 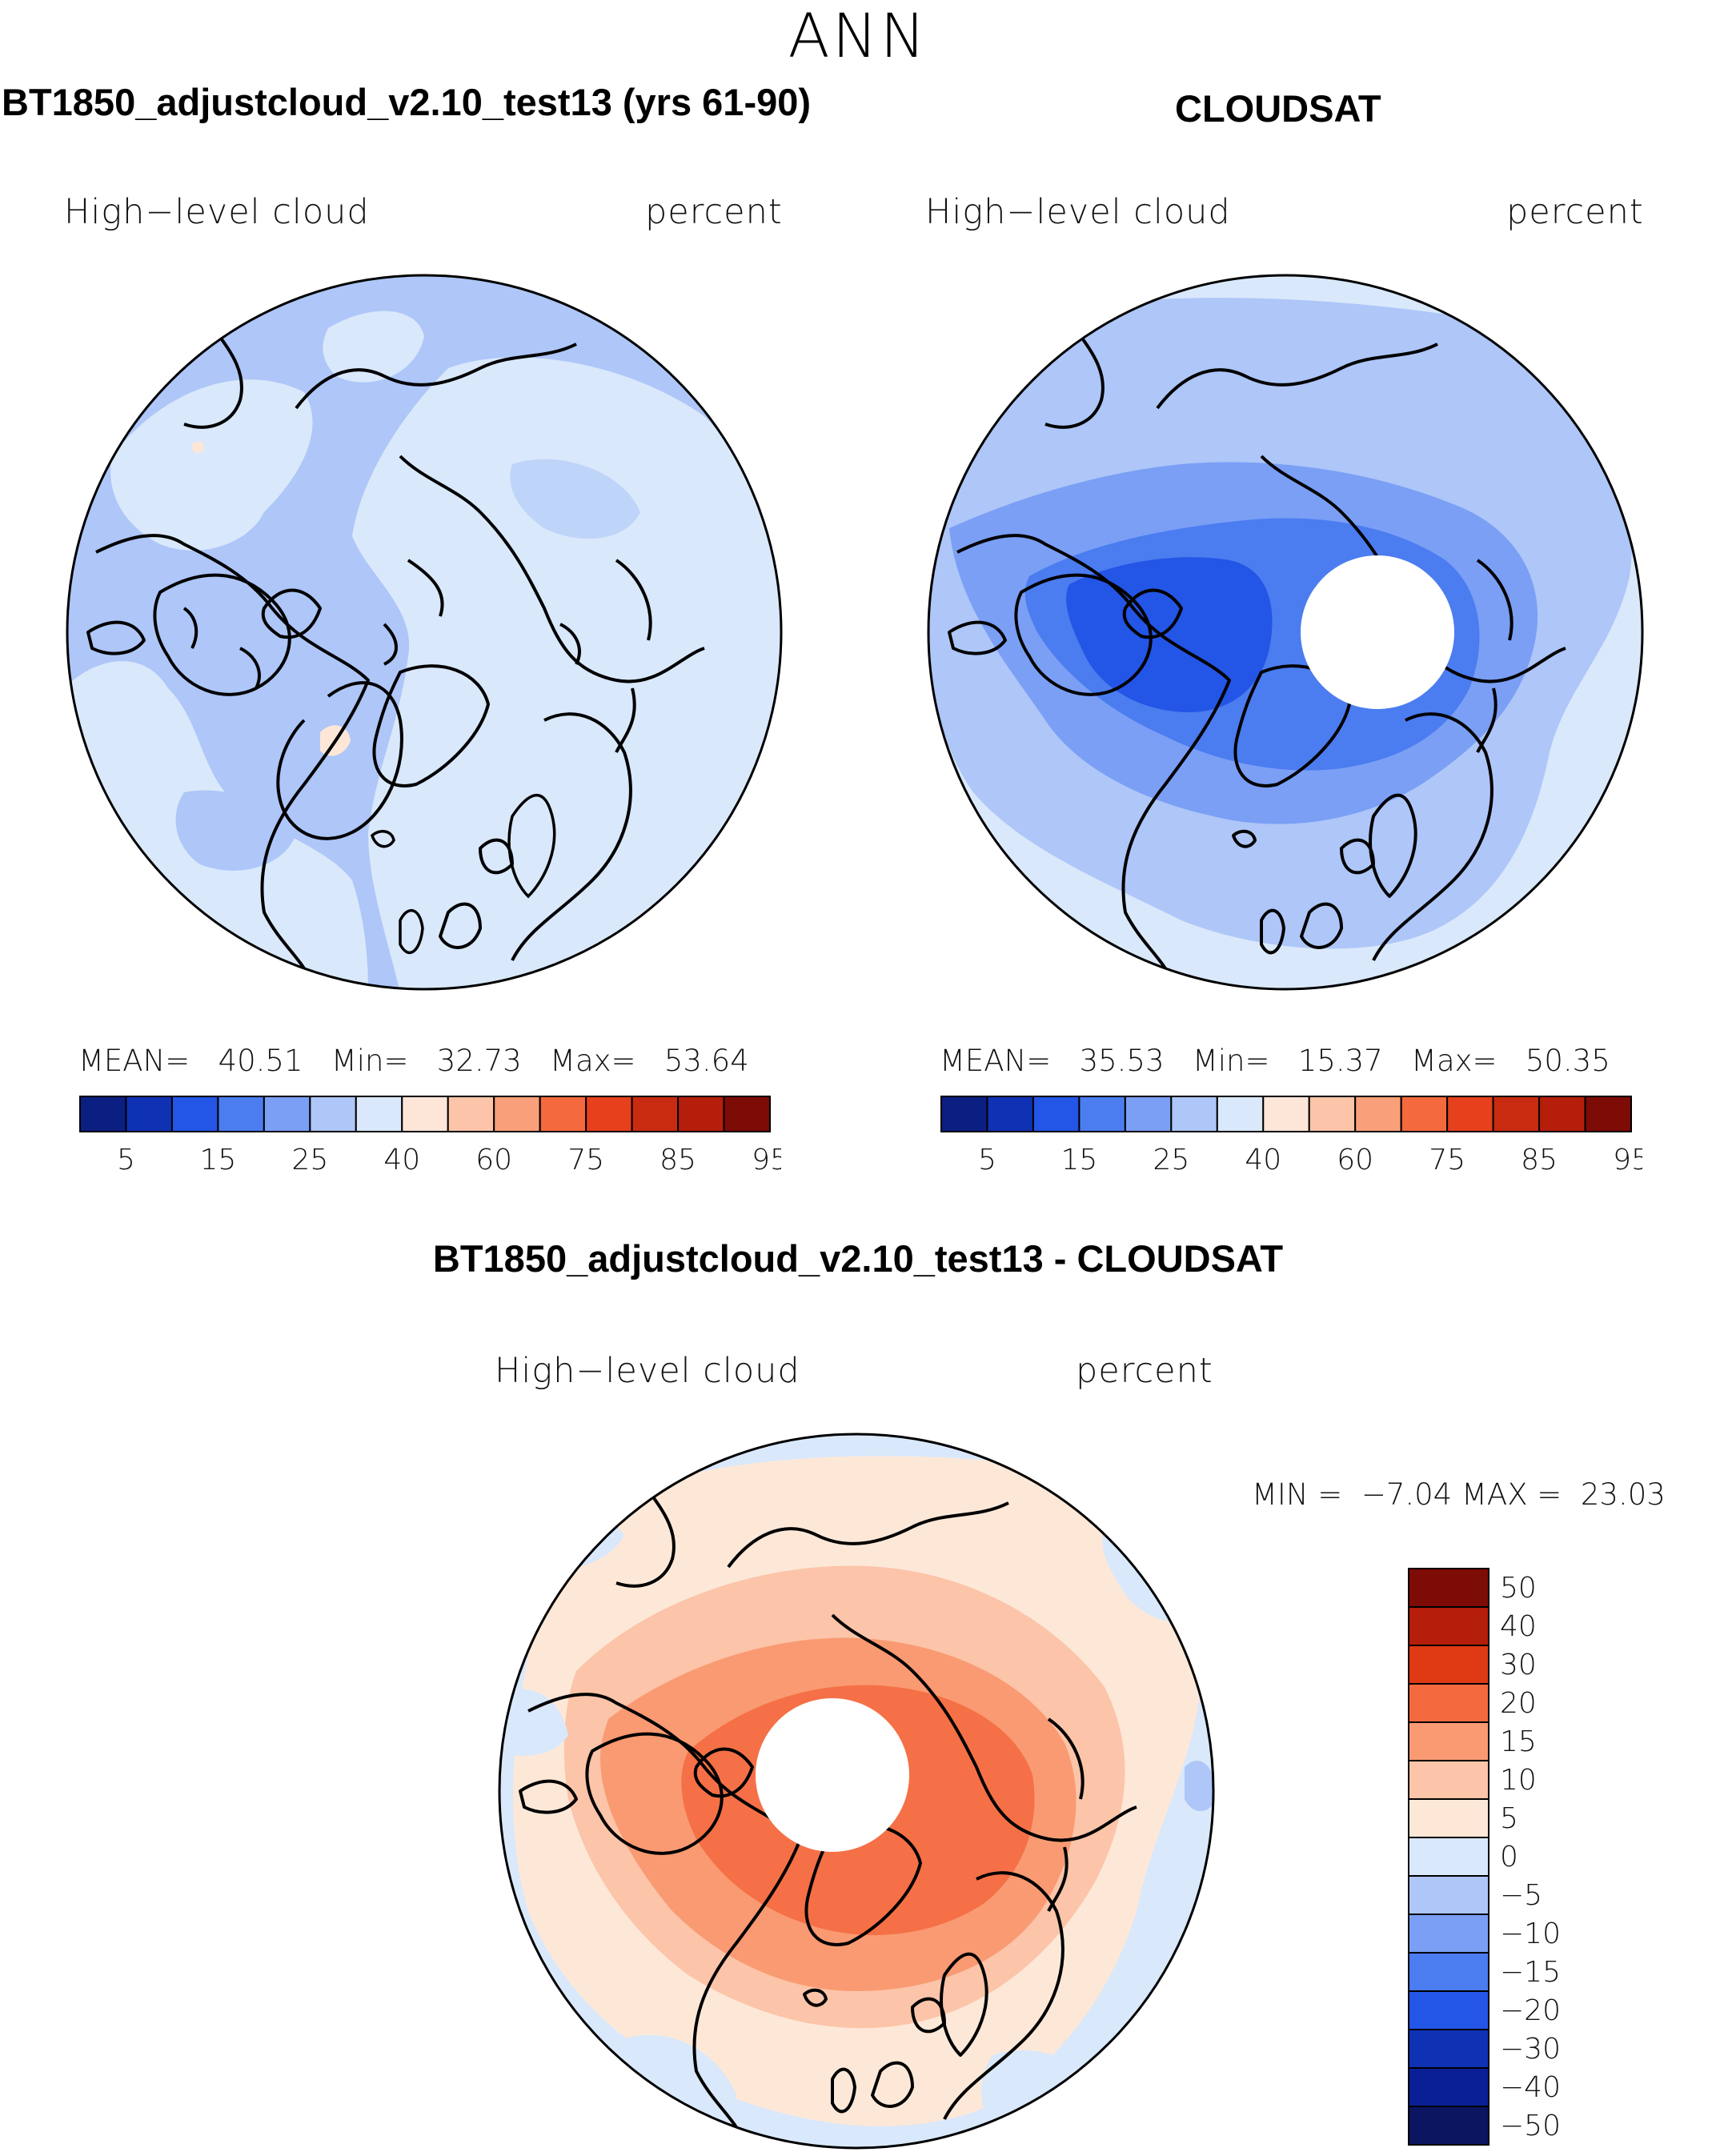 What do you see at coordinates (714, 212) in the screenshot?
I see `panel-1-units: percent` at bounding box center [714, 212].